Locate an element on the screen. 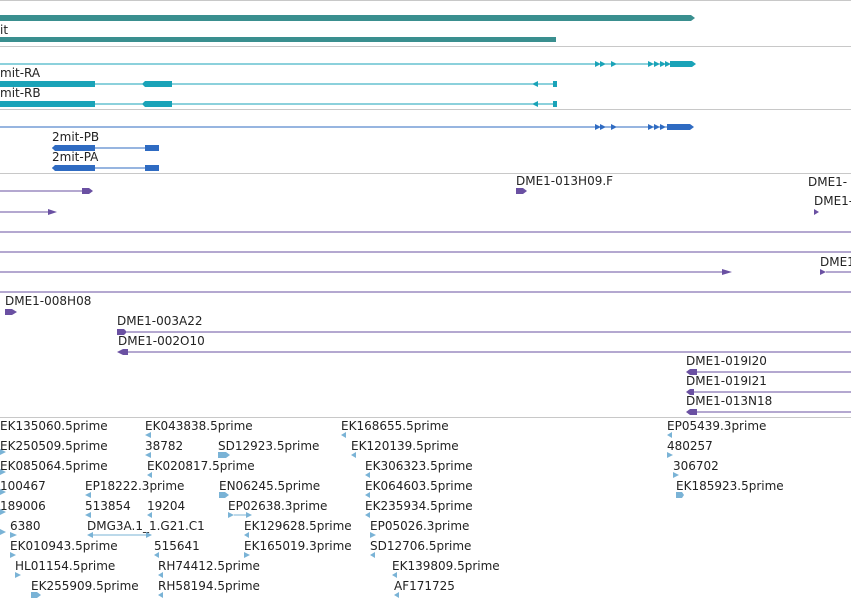 Image resolution: width=851 pixels, height=601 pixels. est-label: EK168655.5prime is located at coordinates (395, 426).